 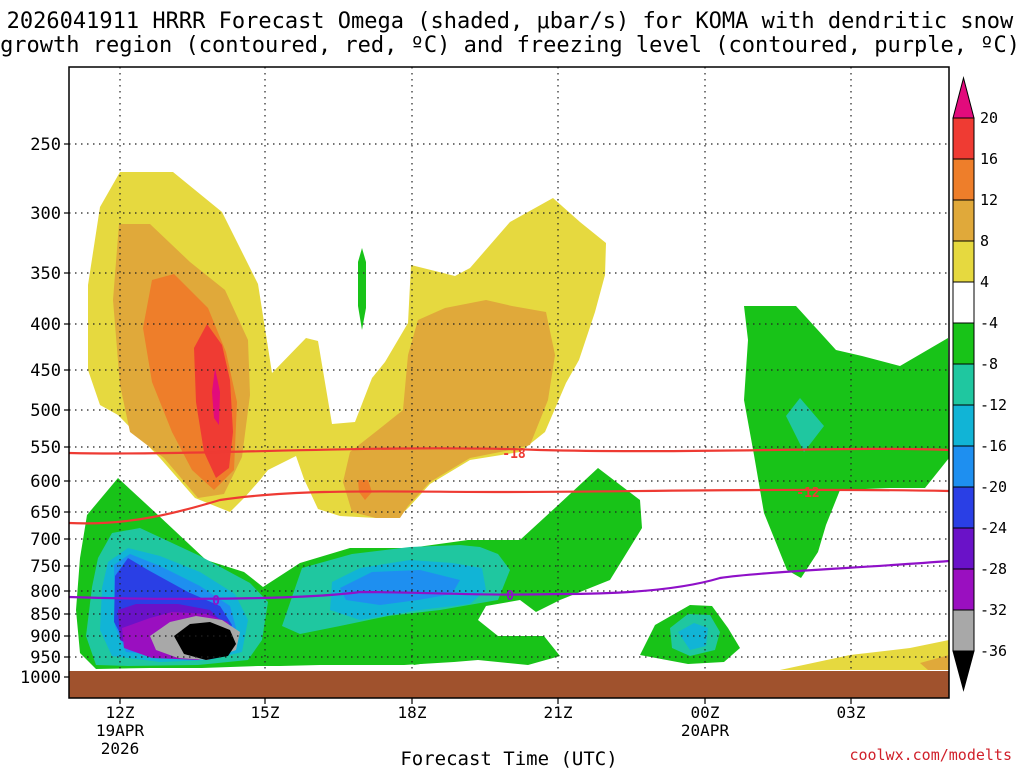 What do you see at coordinates (120, 748) in the screenshot?
I see `x-tick-year: 2026` at bounding box center [120, 748].